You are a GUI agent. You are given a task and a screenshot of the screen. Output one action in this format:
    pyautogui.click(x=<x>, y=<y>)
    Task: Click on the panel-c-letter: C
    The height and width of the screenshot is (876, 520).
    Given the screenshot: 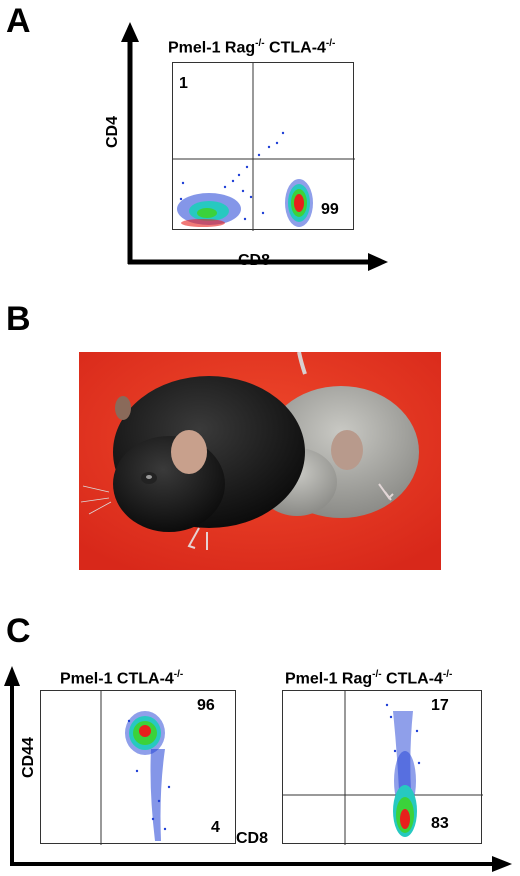 What is the action you would take?
    pyautogui.click(x=18, y=631)
    